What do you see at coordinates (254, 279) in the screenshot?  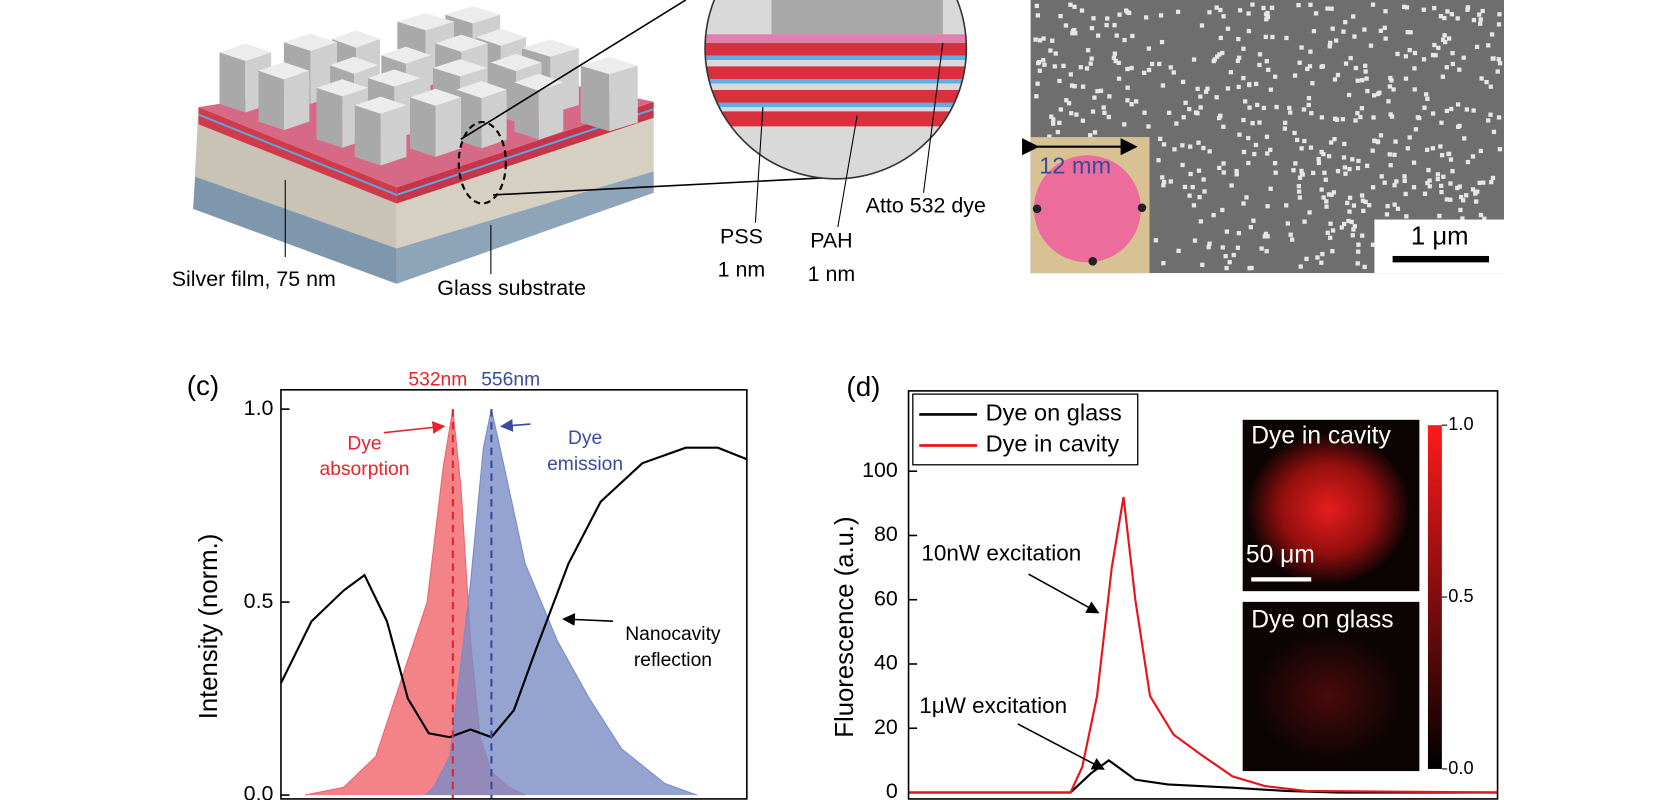 I see `label: Silver film, 75 nm` at bounding box center [254, 279].